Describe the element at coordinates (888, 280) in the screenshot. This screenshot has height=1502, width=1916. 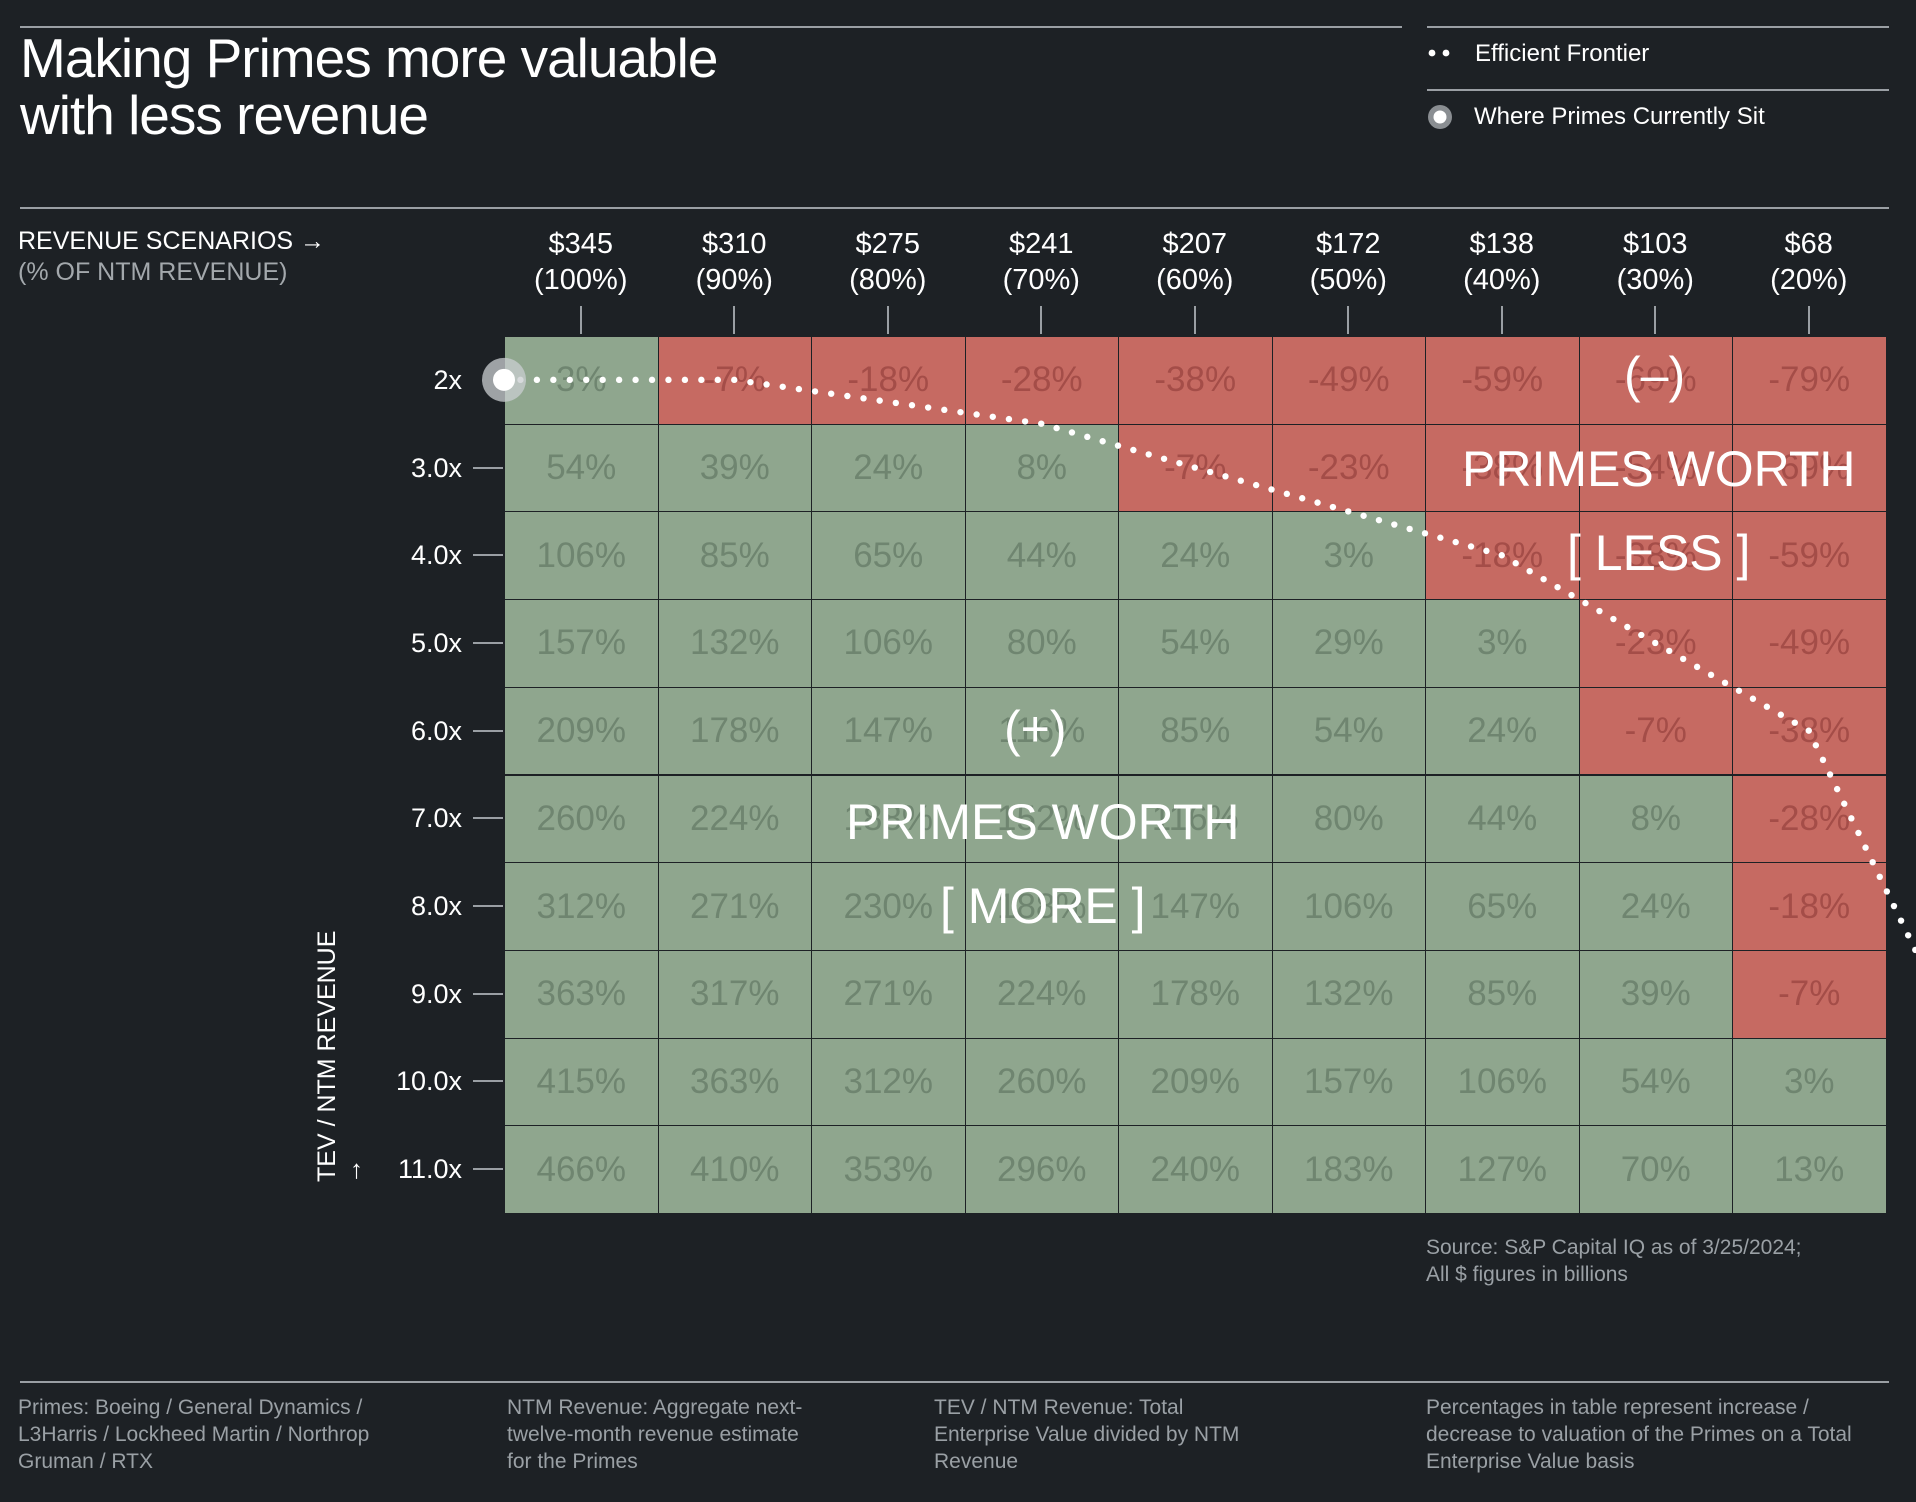
I see `column-percent: (80%)` at that location.